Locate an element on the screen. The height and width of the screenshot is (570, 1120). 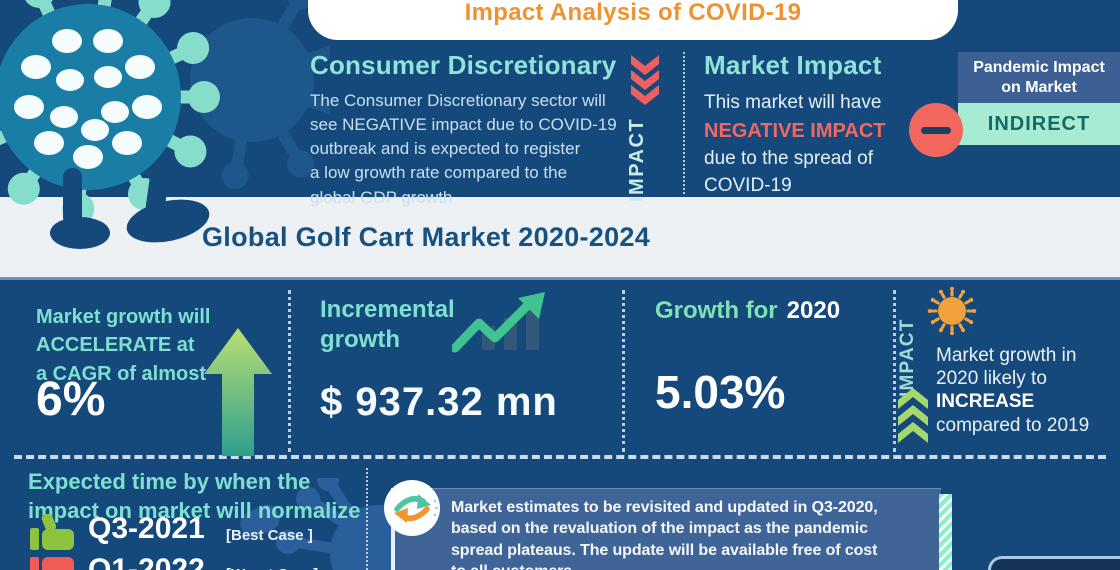
top-divider is located at coordinates (684, 123).